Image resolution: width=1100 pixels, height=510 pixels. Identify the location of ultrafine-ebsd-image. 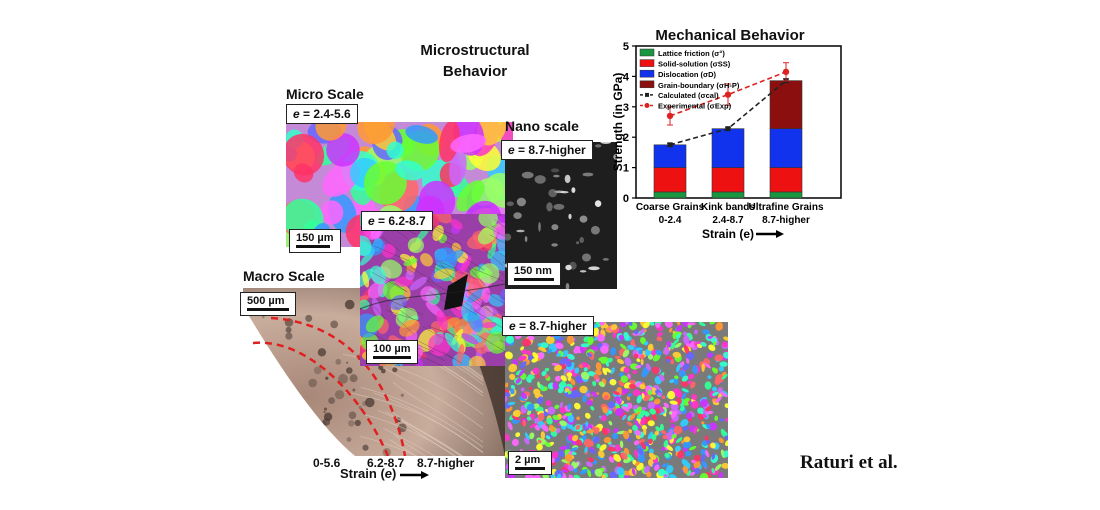
(616, 400).